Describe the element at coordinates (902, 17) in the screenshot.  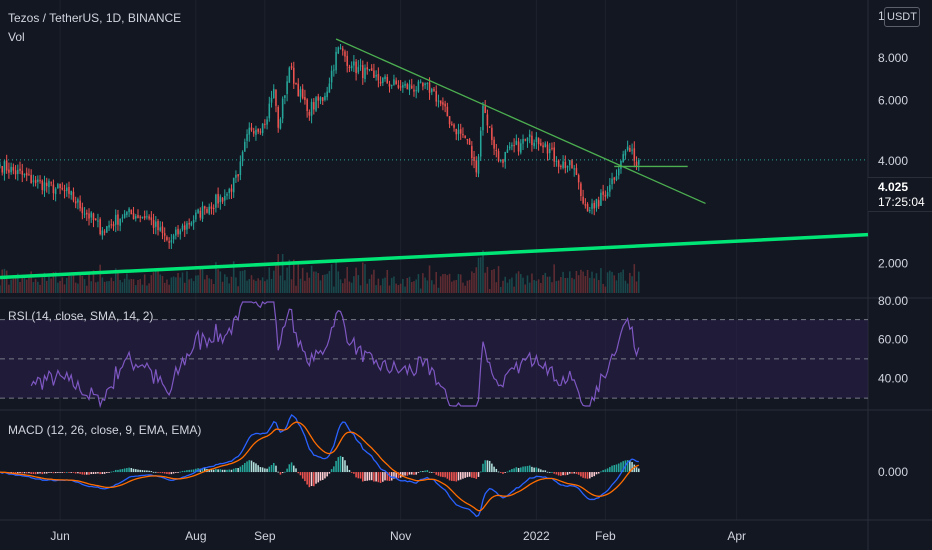
I see `currency-button: USDT` at that location.